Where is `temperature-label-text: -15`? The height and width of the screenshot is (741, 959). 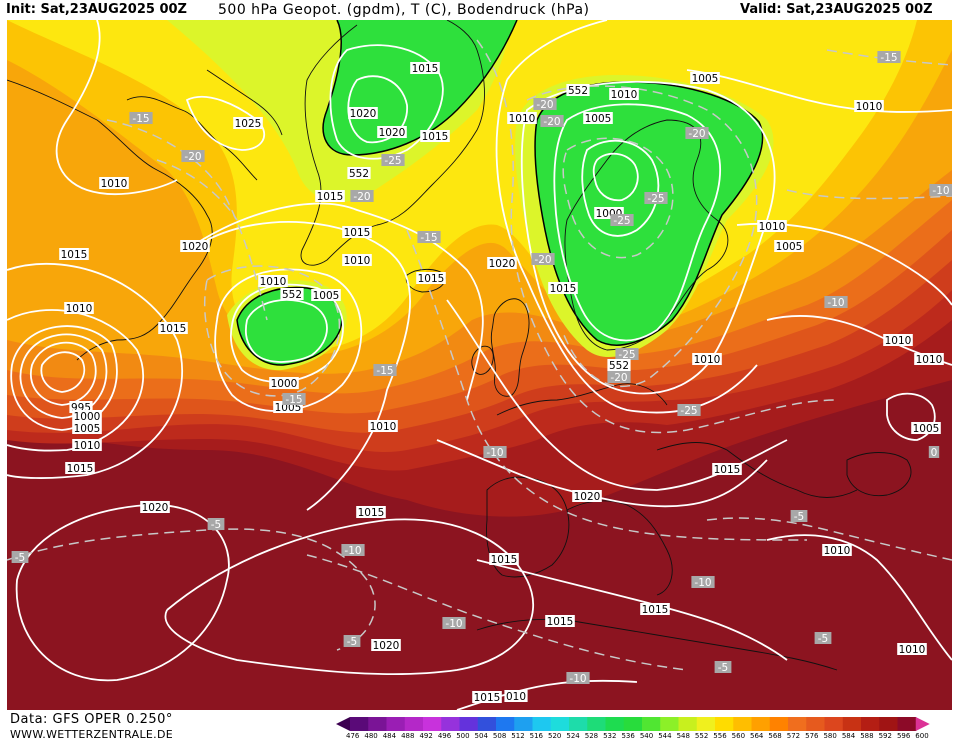
temperature-label-text: -15 is located at coordinates (293, 400).